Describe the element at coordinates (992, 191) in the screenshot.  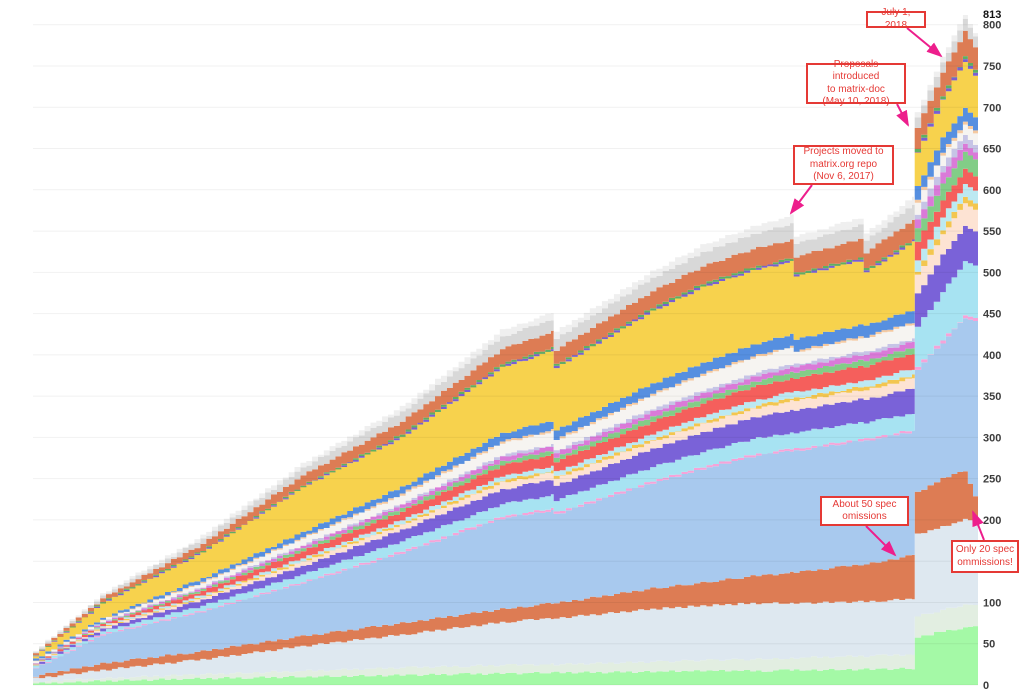
I see `y-axis-tick-label: 600` at that location.